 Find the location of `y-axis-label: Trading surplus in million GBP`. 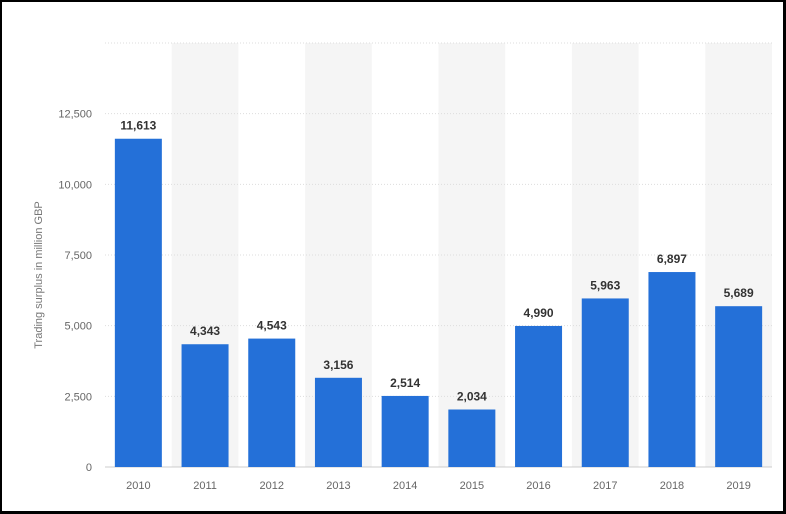

y-axis-label: Trading surplus in million GBP is located at coordinates (39, 275).